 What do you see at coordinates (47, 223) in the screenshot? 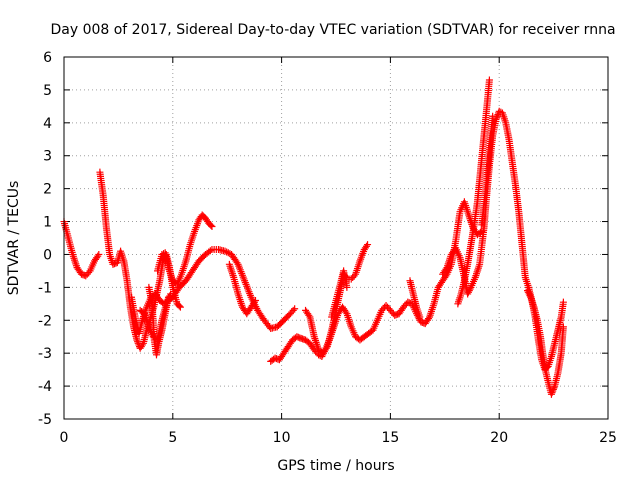
I see `y-tick-label: 1` at bounding box center [47, 223].